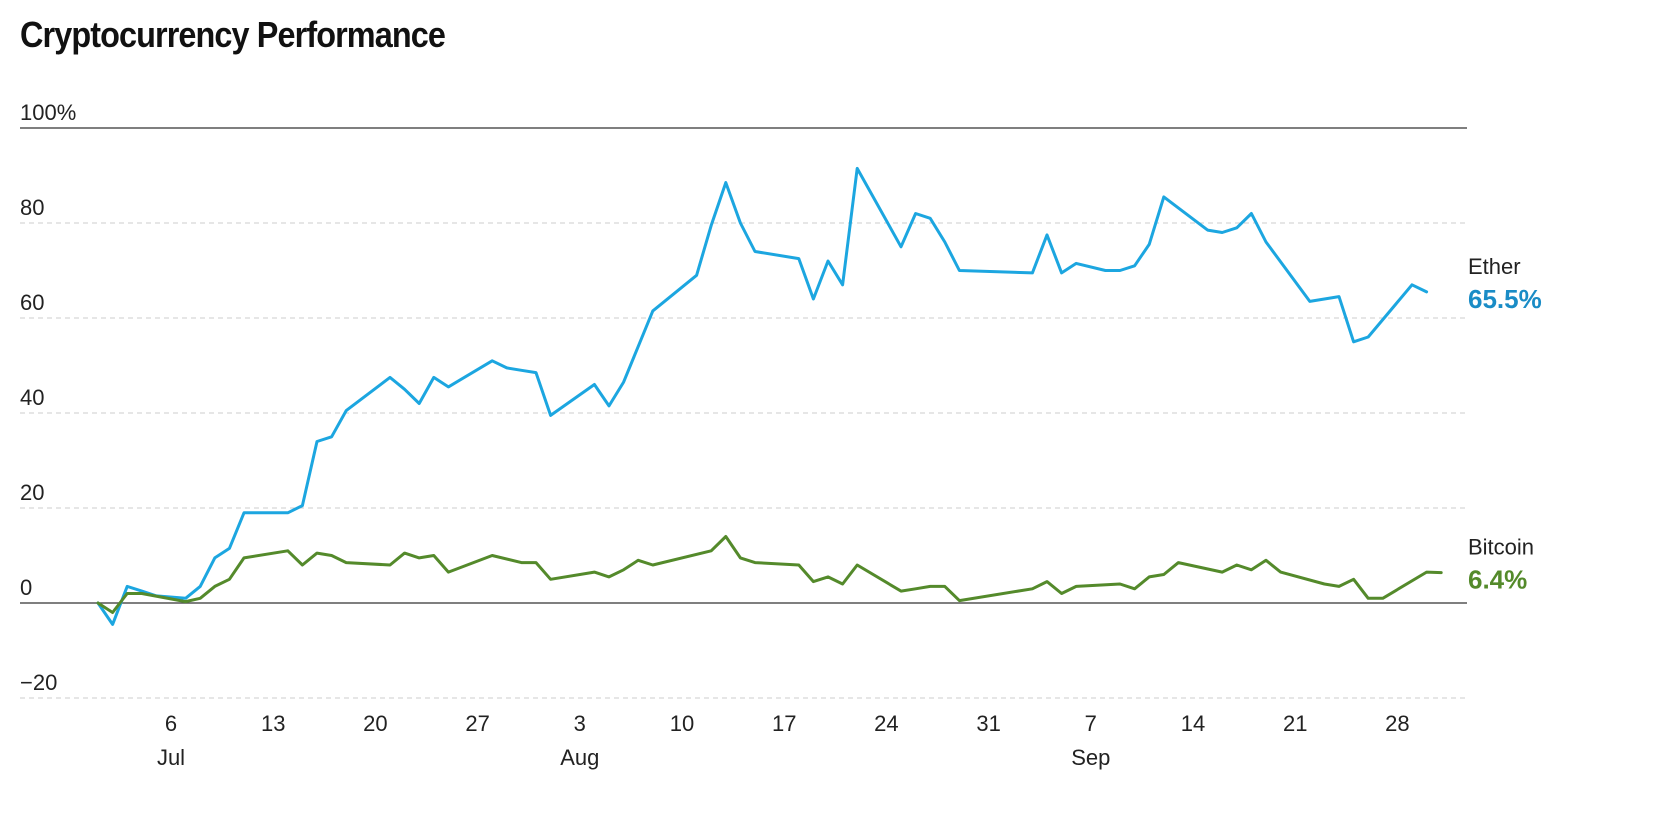 The width and height of the screenshot is (1654, 828). I want to click on x-axis-ticks: 6 Jul 13 20 27 3 Aug 10 17 24 31 7 Sep 14 21 28, so click(783, 740).